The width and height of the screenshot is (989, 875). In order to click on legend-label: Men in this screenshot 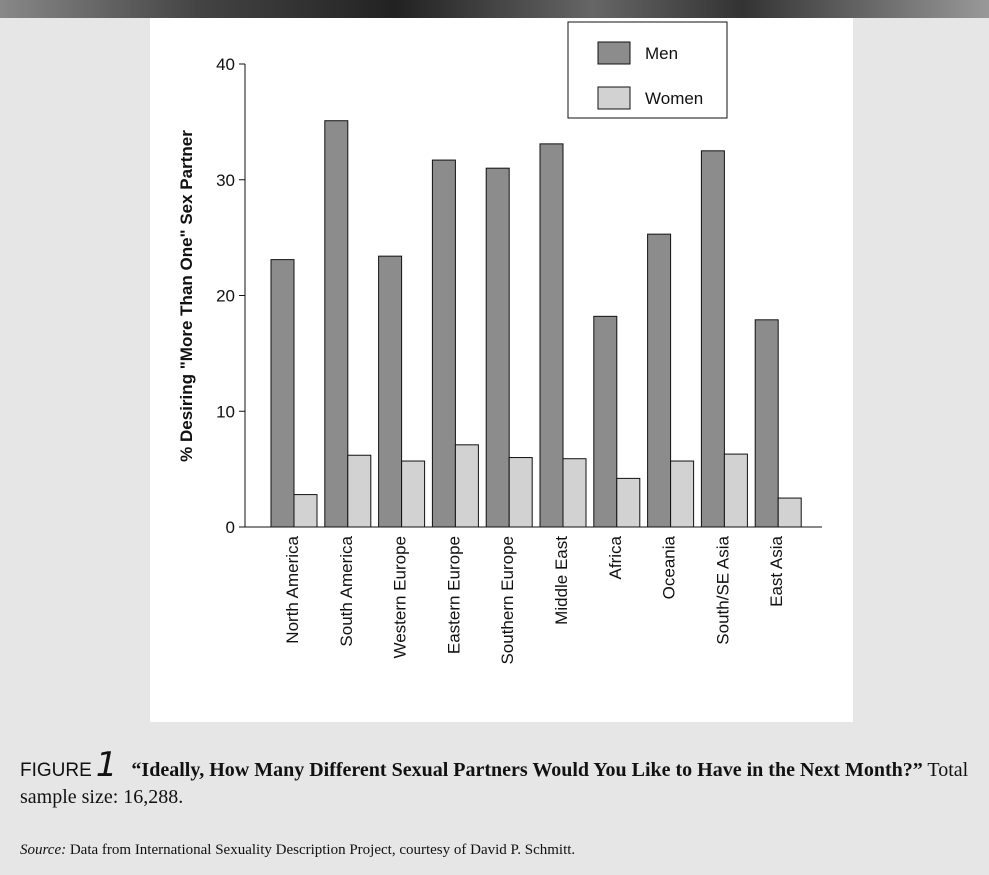, I will do `click(661, 53)`.